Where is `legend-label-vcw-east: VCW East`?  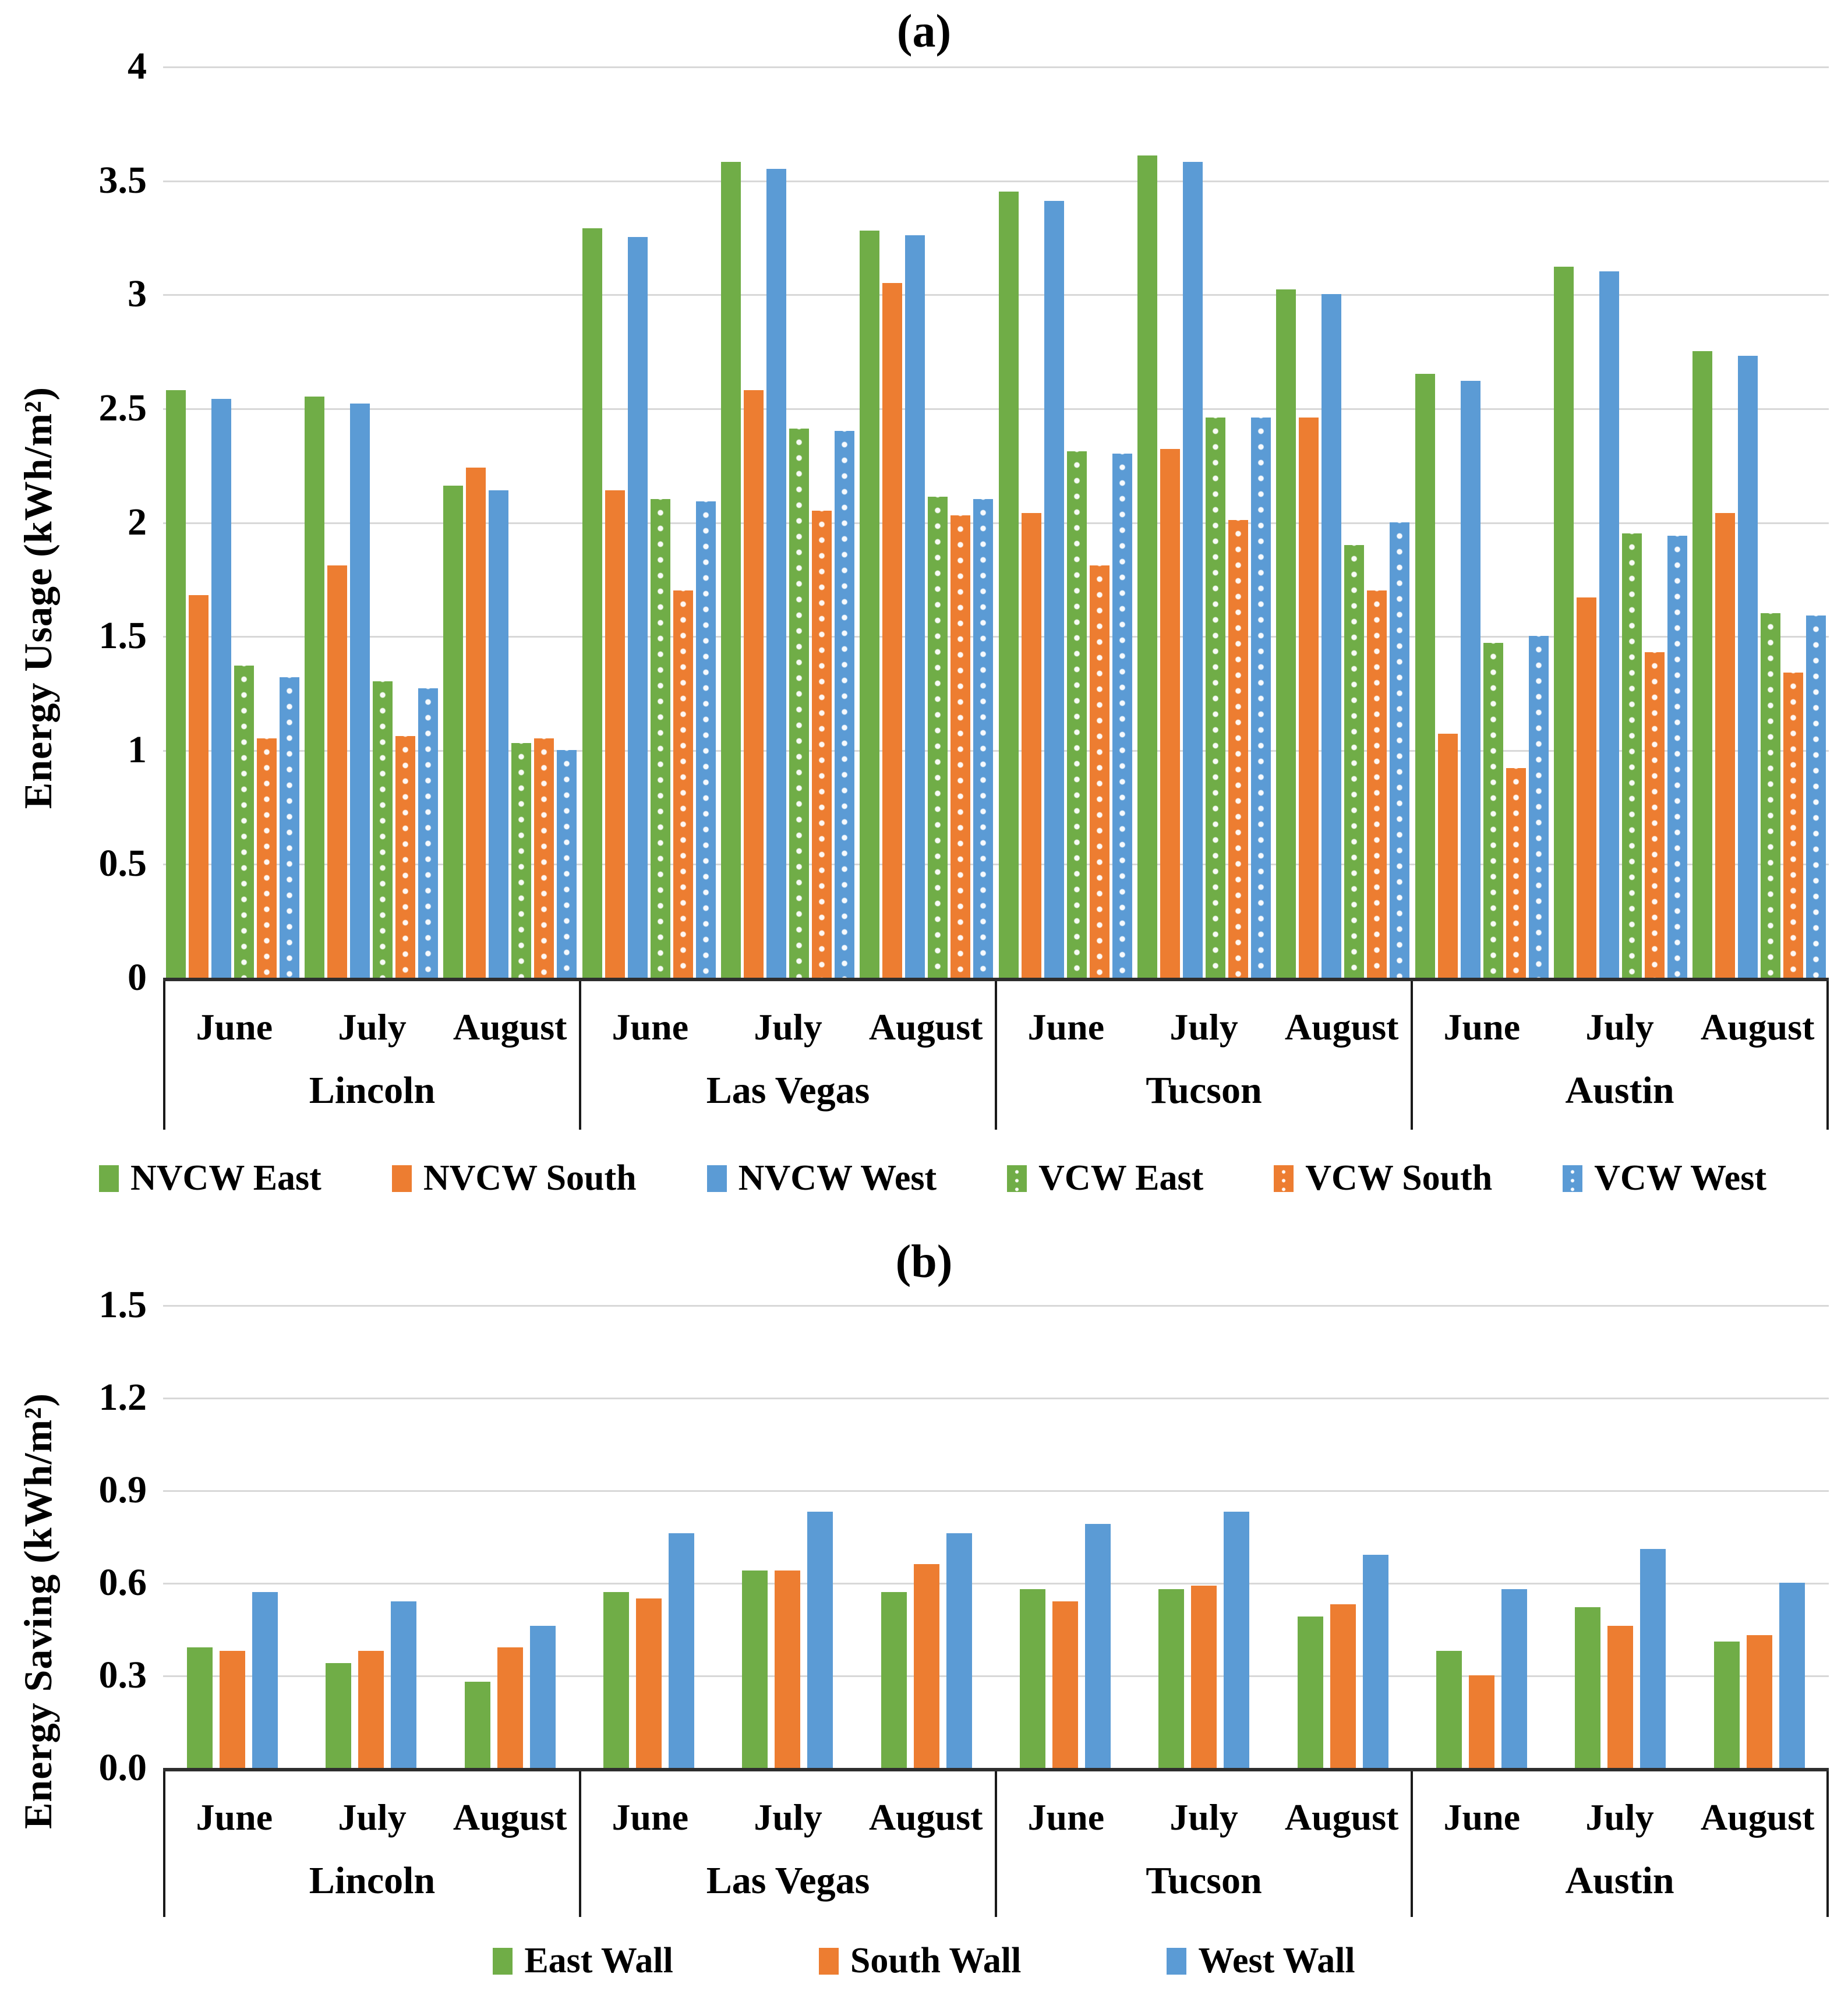 legend-label-vcw-east: VCW East is located at coordinates (1121, 1178).